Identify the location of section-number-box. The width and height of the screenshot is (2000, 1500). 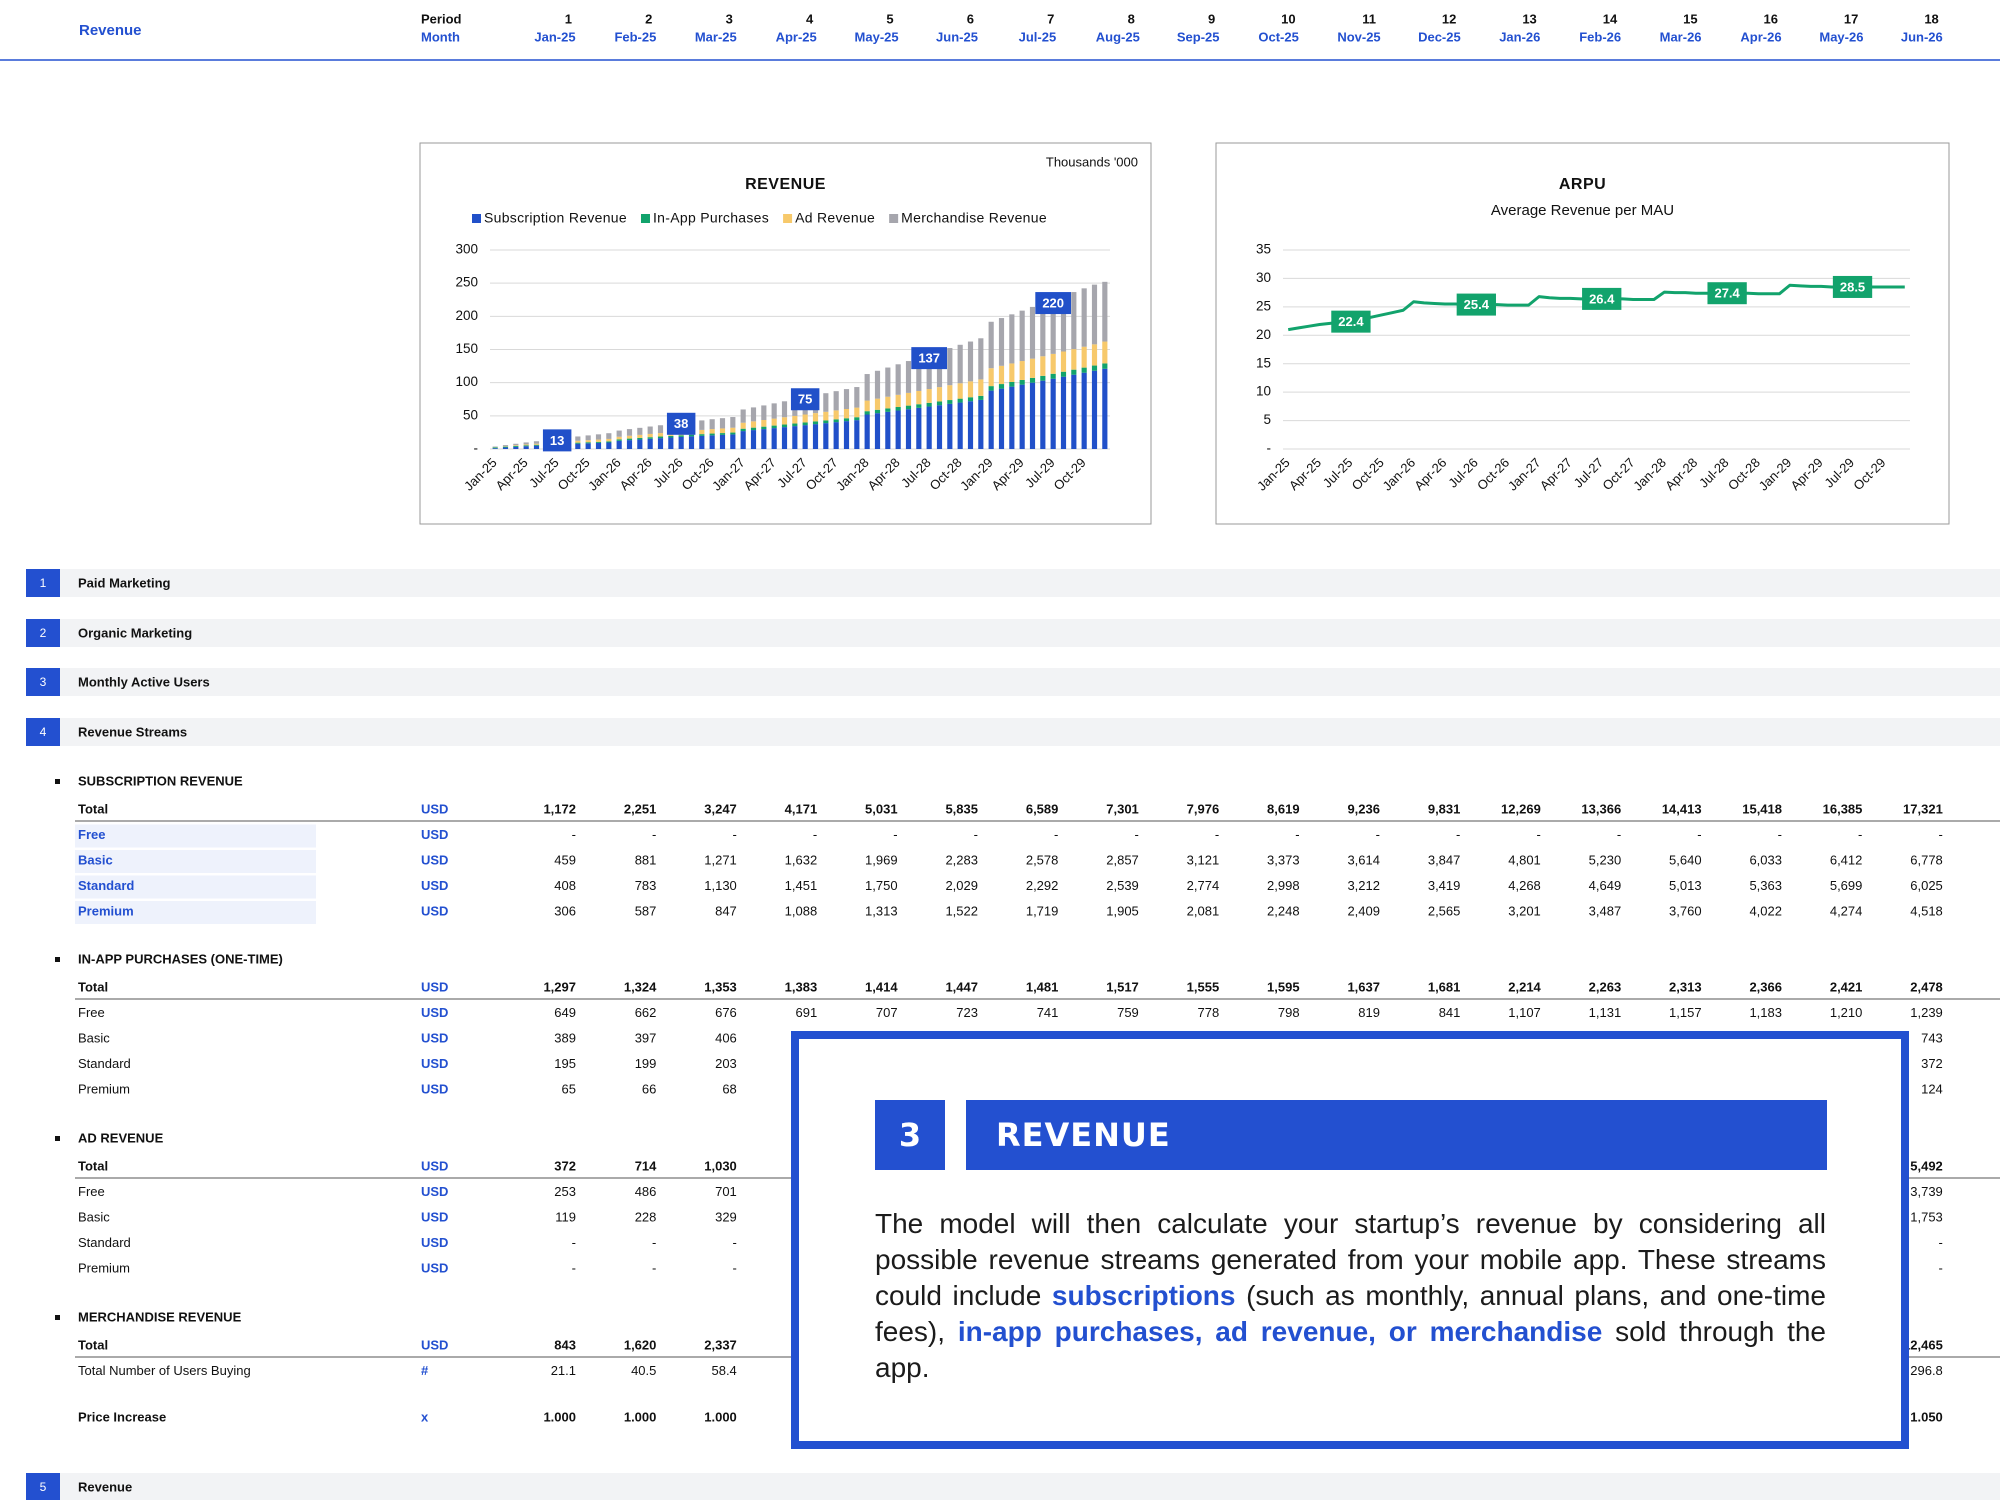
(43, 583).